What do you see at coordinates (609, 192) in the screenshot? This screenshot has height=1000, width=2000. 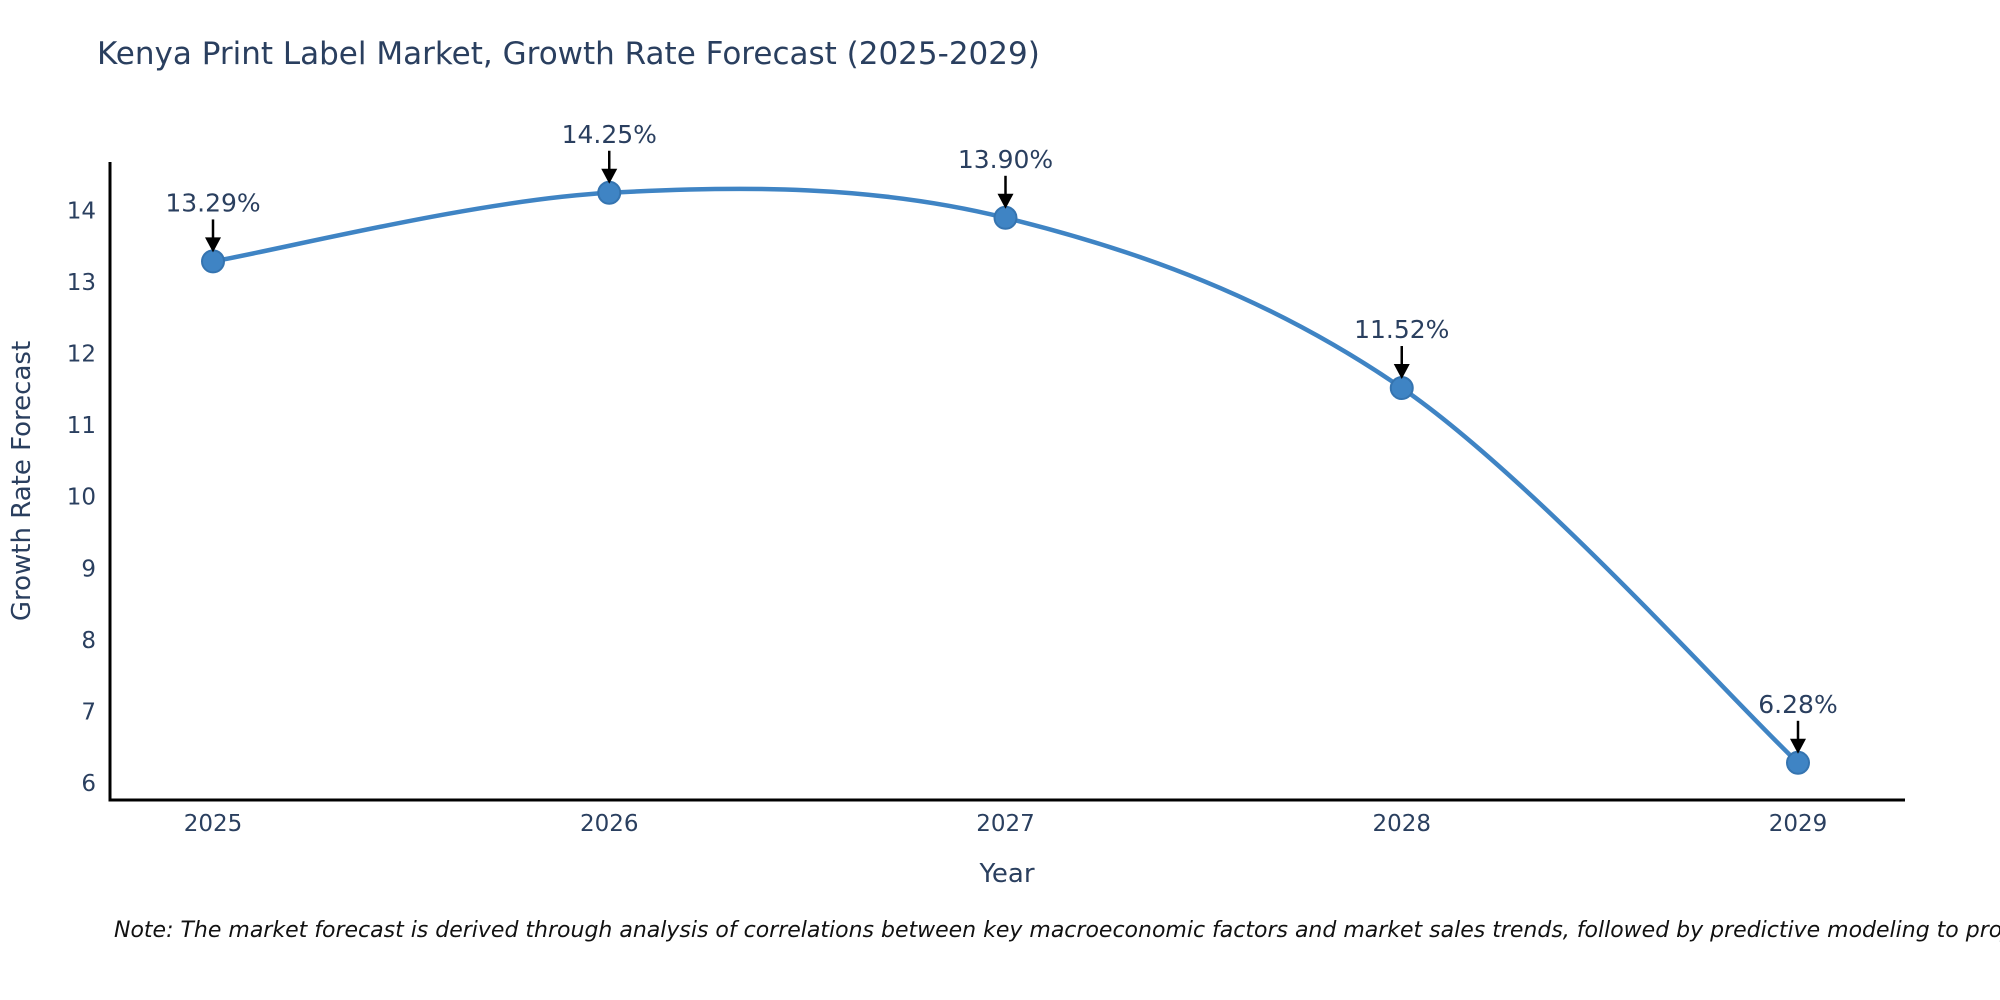 I see `data-point-2026` at bounding box center [609, 192].